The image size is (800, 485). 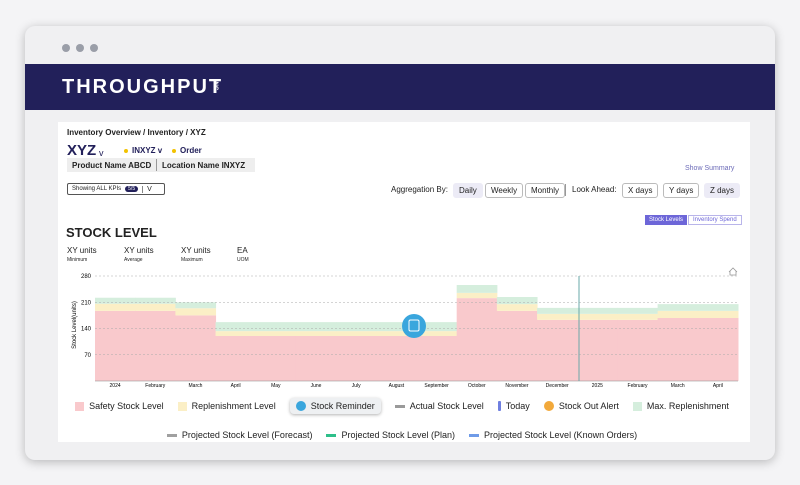 What do you see at coordinates (666, 220) in the screenshot?
I see `view-toggle-option: Stock Levels` at bounding box center [666, 220].